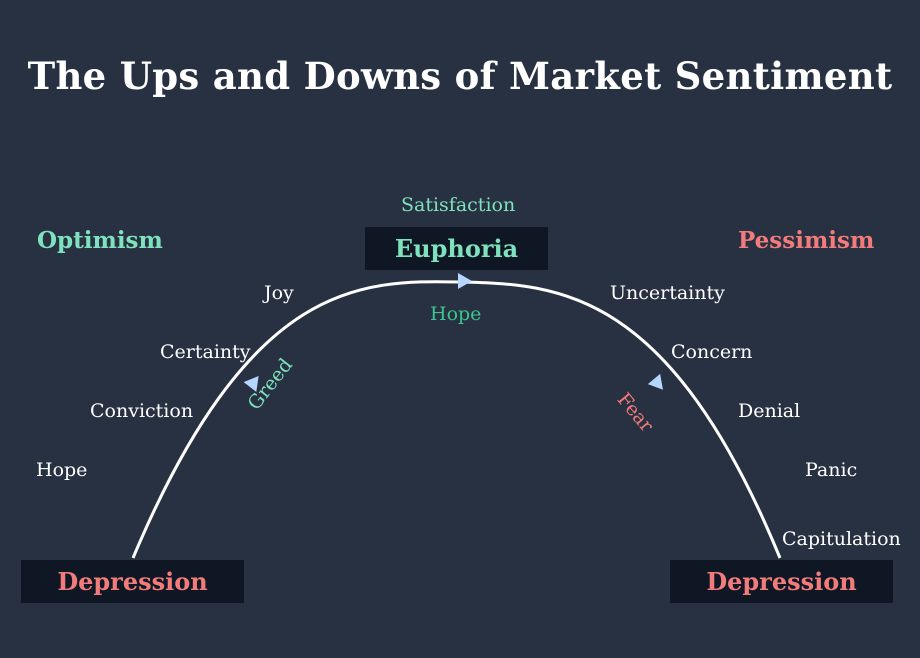 The height and width of the screenshot is (658, 920). I want to click on depression-left-box: Depression, so click(132, 581).